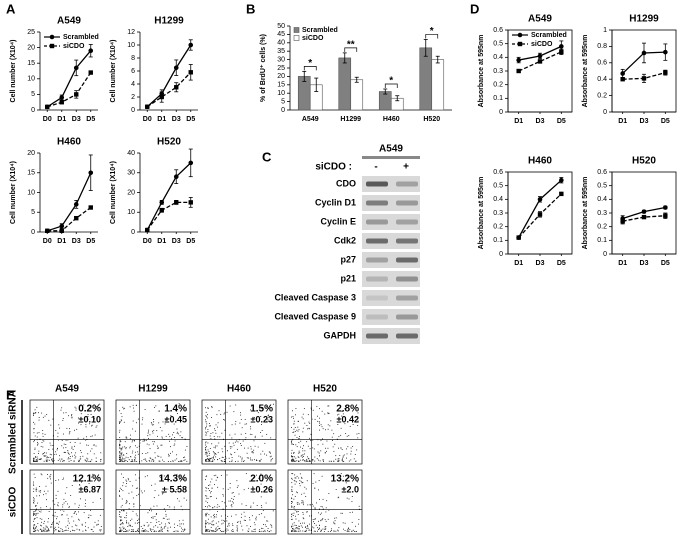 The height and width of the screenshot is (545, 689). What do you see at coordinates (67, 389) in the screenshot?
I see `column-label: A549` at bounding box center [67, 389].